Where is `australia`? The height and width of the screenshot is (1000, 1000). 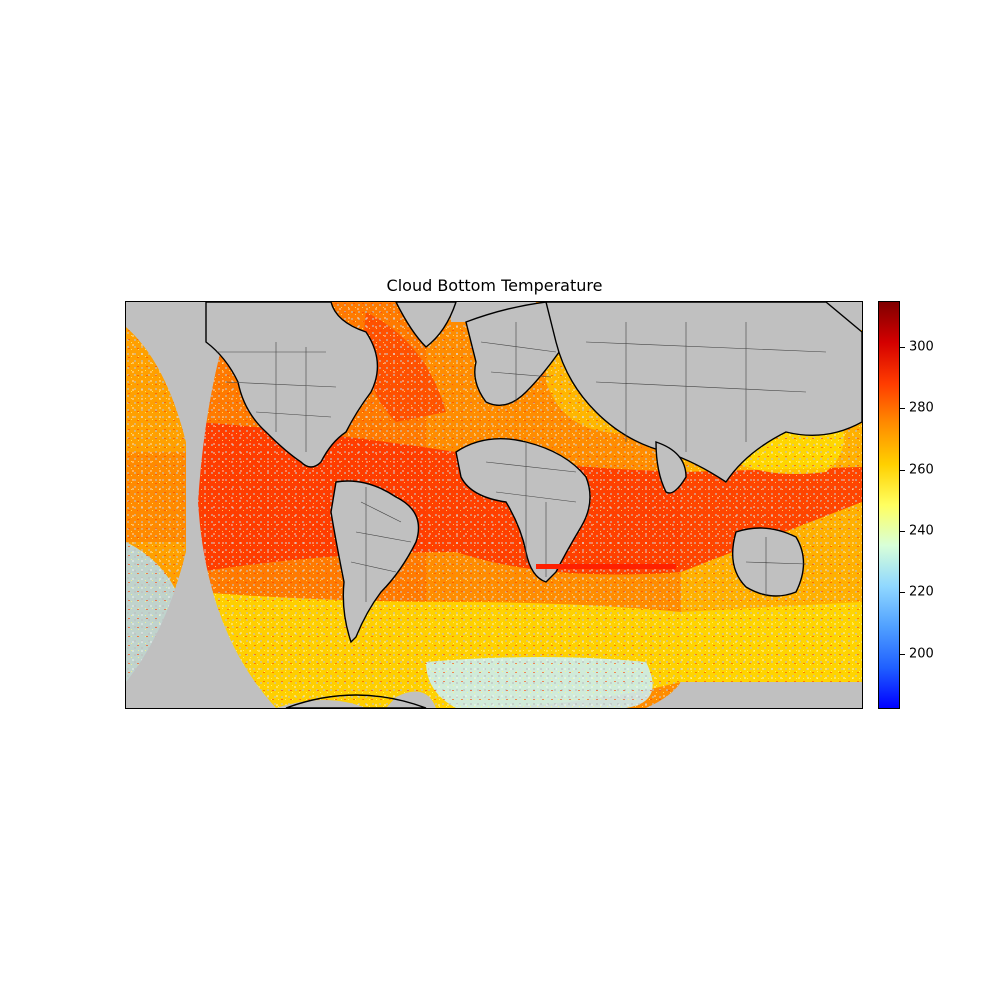 australia is located at coordinates (768, 562).